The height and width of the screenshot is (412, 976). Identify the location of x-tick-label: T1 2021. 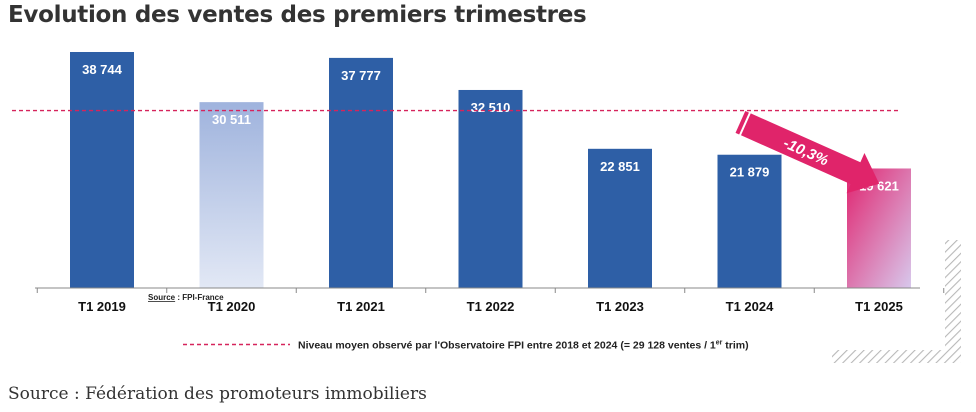
(361, 306).